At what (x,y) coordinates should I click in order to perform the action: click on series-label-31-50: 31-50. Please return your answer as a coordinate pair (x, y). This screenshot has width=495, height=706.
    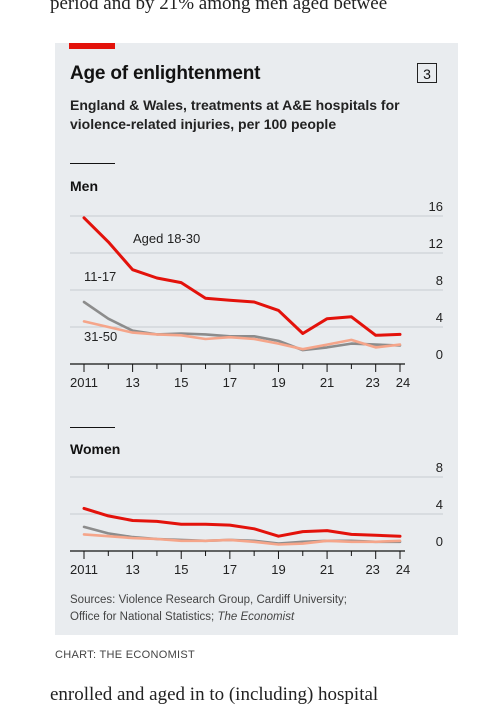
    Looking at the image, I should click on (100, 336).